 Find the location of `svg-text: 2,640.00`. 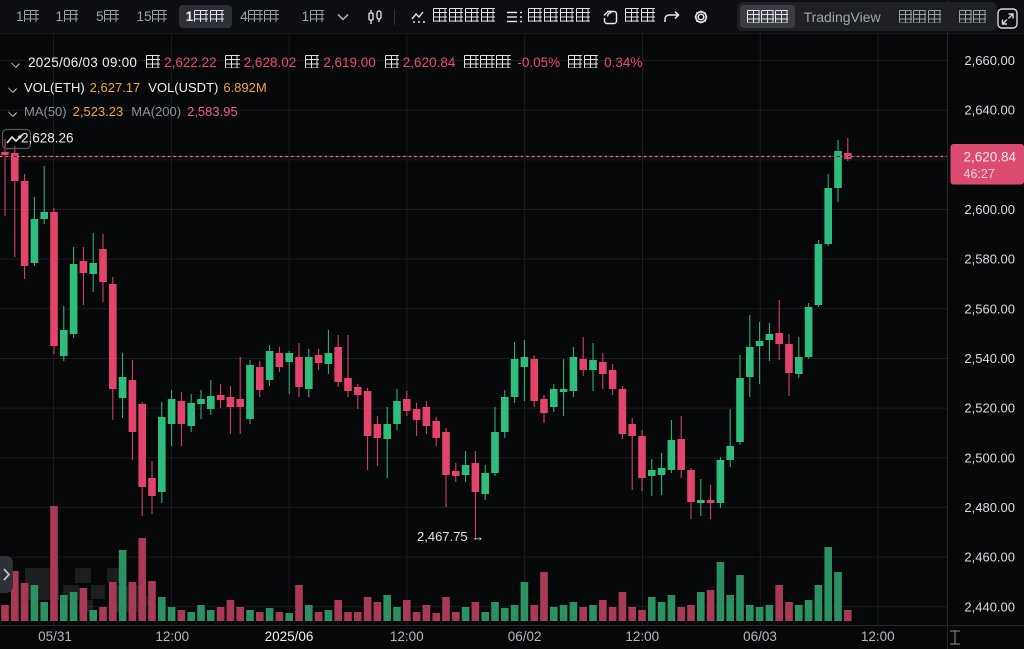

svg-text: 2,640.00 is located at coordinates (989, 110).